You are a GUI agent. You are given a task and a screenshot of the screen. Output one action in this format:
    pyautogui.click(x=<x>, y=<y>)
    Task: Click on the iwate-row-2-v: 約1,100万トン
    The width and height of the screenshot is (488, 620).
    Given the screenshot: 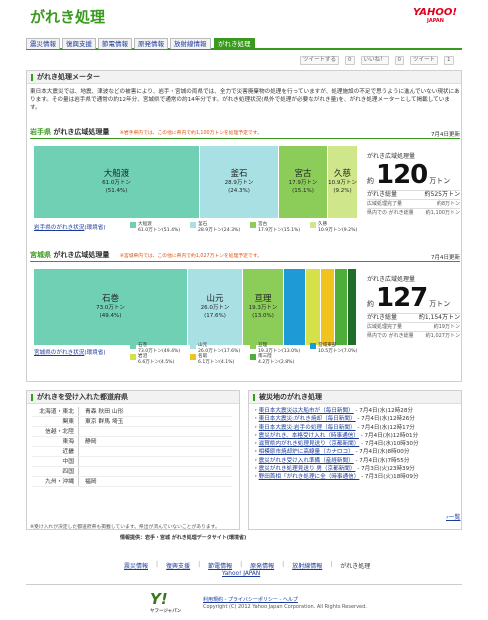 What is the action you would take?
    pyautogui.click(x=442, y=213)
    